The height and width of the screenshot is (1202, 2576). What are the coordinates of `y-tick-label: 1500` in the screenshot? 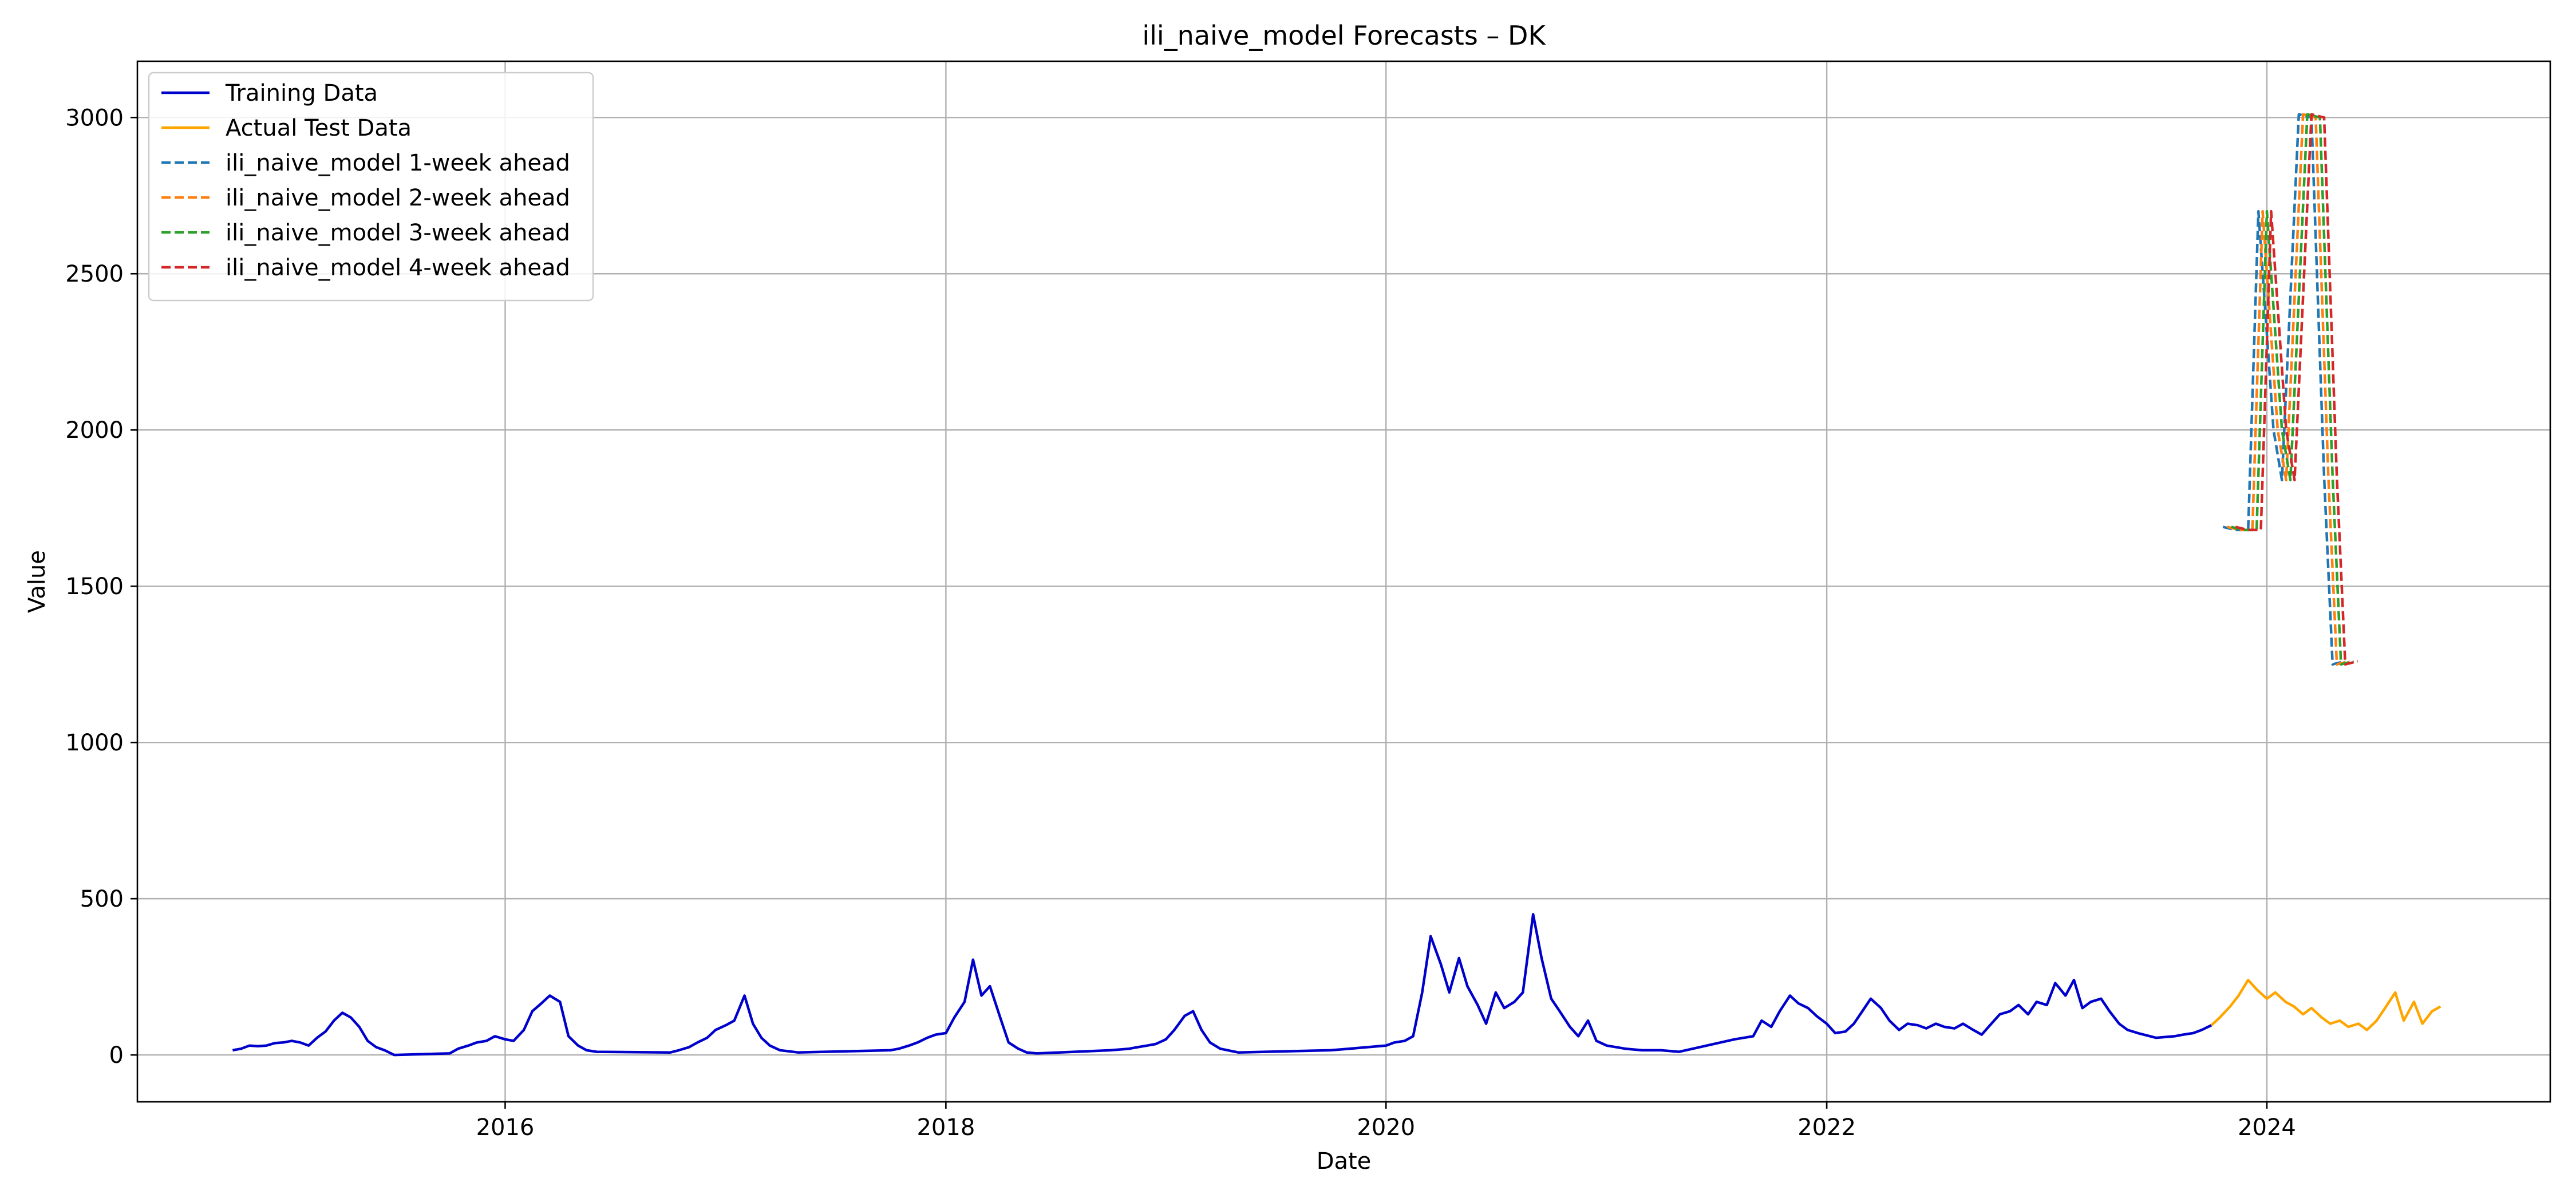 It's located at (94, 587).